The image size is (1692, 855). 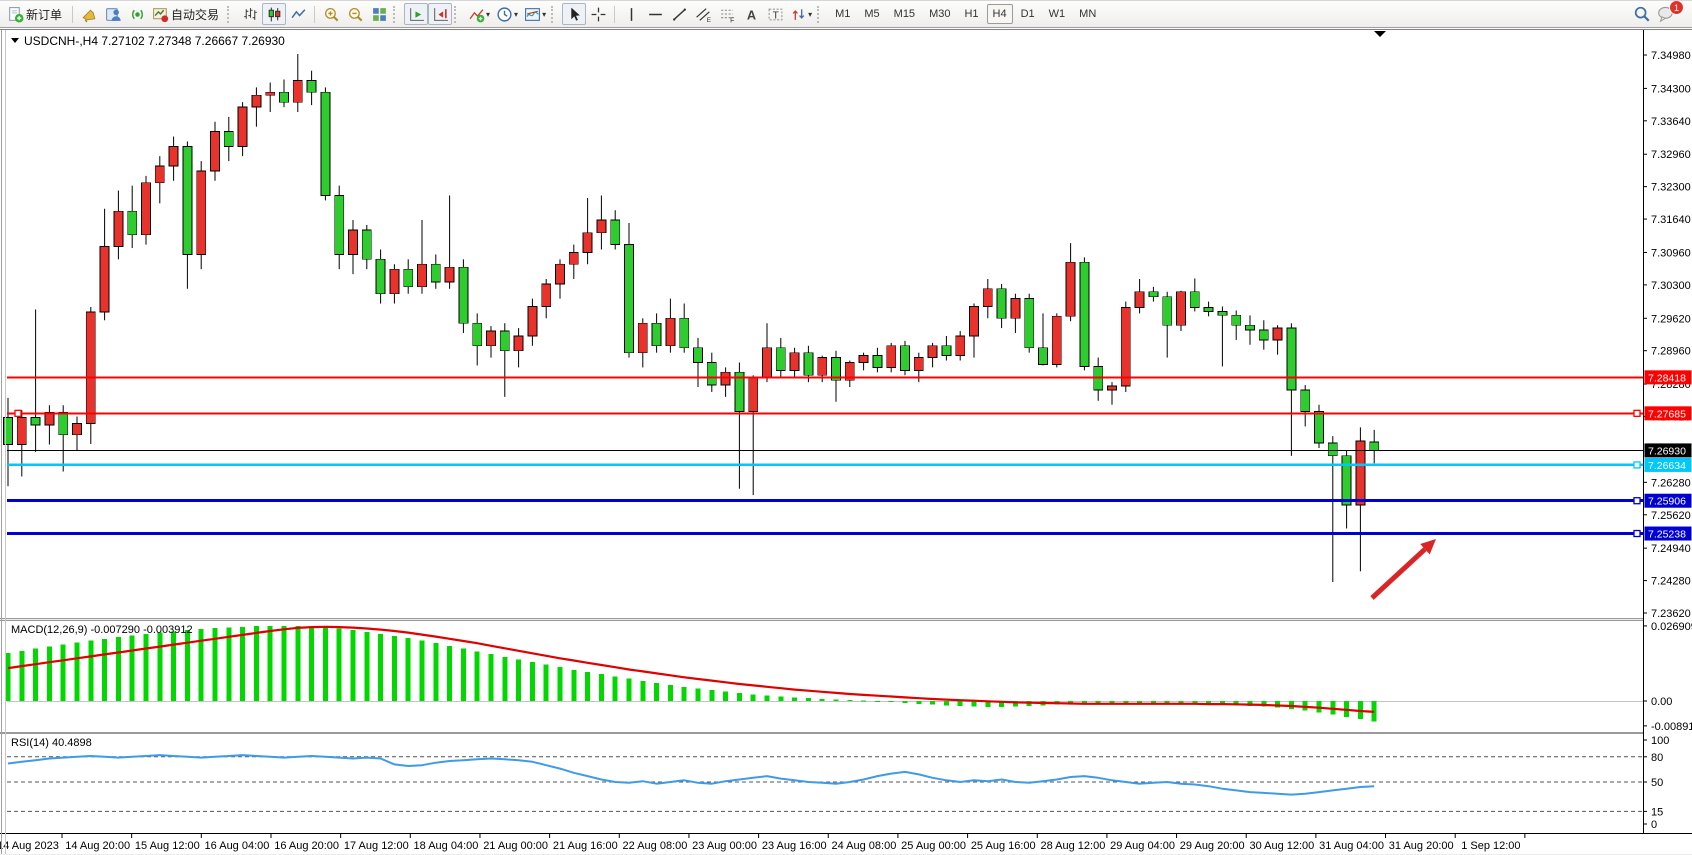 What do you see at coordinates (598, 14) in the screenshot?
I see `crosshair-button` at bounding box center [598, 14].